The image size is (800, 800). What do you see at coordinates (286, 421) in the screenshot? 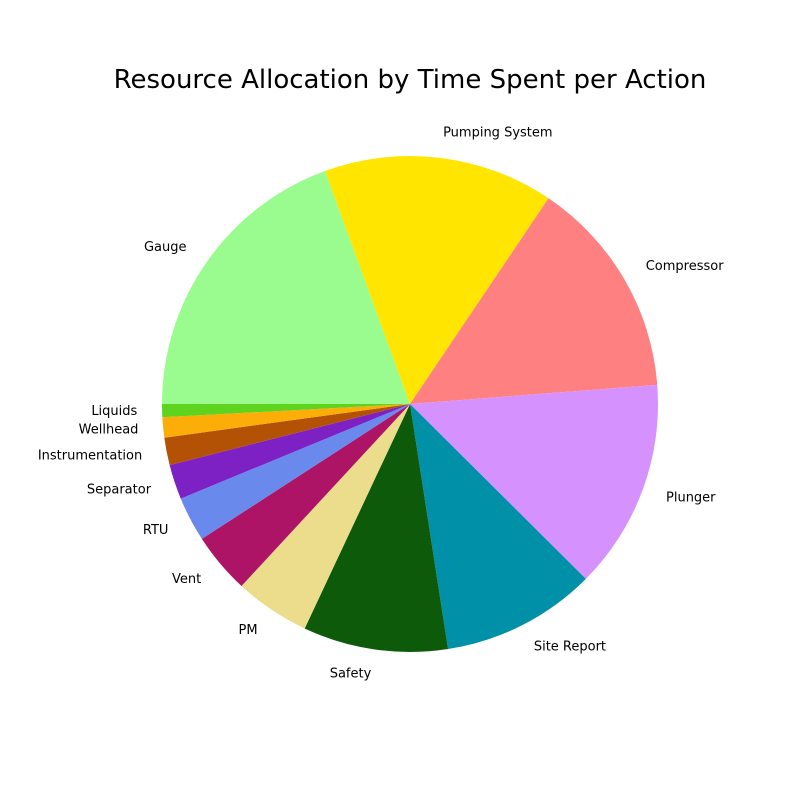
I see `pie-slice-wellhead` at bounding box center [286, 421].